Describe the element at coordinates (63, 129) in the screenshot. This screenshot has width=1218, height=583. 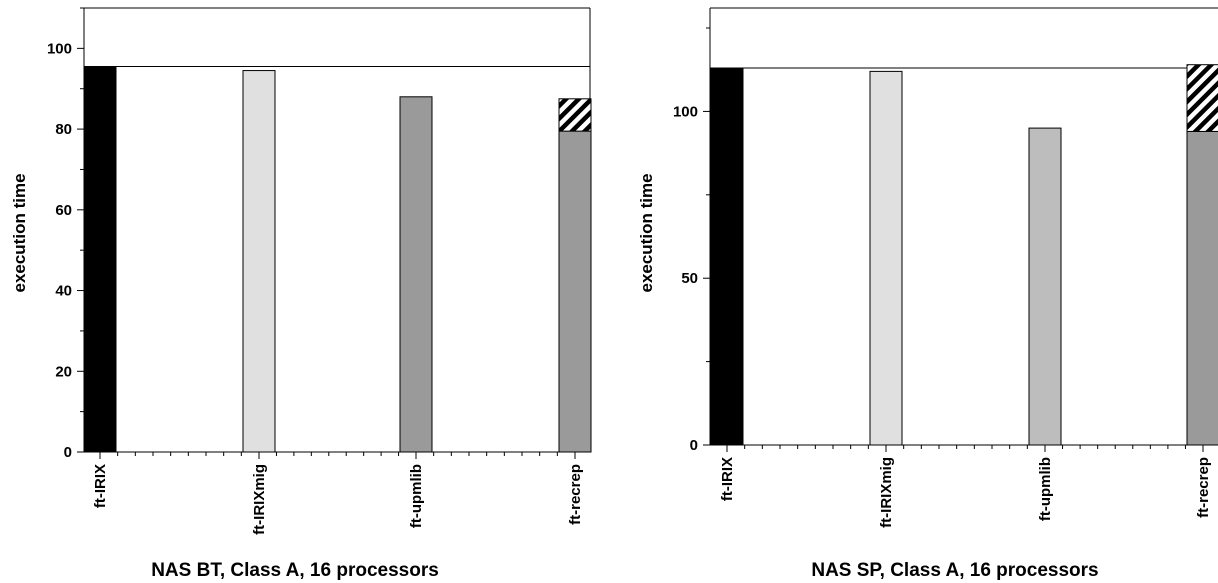
I see `y-tick-label: 80` at that location.